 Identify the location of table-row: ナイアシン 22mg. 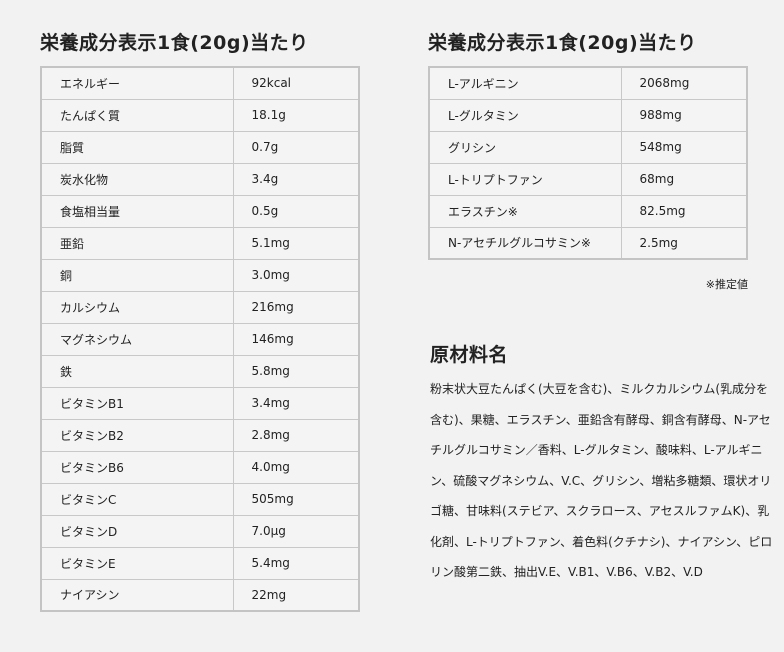
(200, 595).